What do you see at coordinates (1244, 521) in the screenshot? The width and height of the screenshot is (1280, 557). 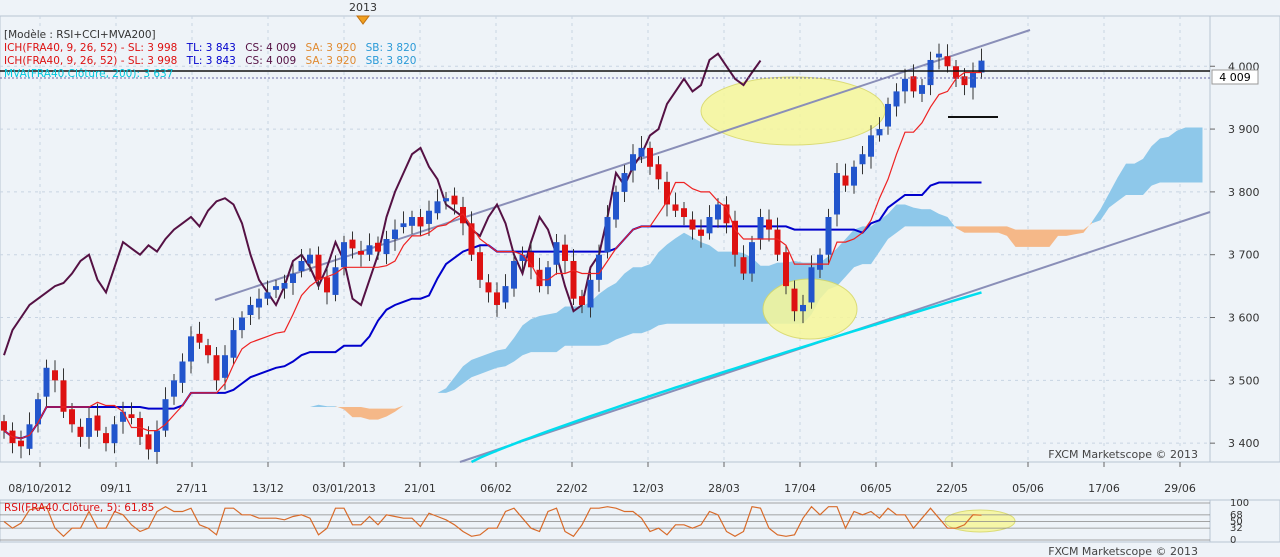 I see `rsi-axis` at bounding box center [1244, 521].